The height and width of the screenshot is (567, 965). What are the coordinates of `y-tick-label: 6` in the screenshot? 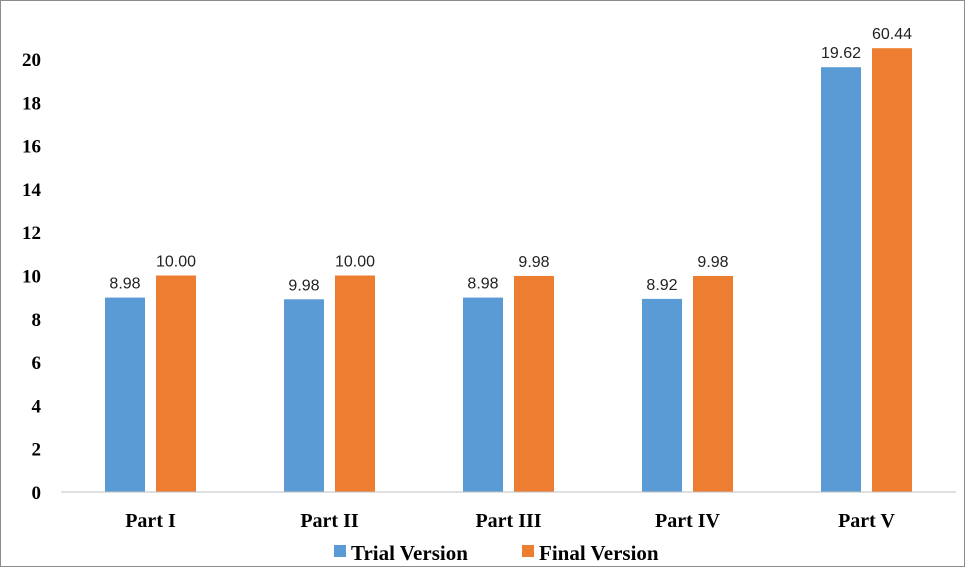 It's located at (37, 363).